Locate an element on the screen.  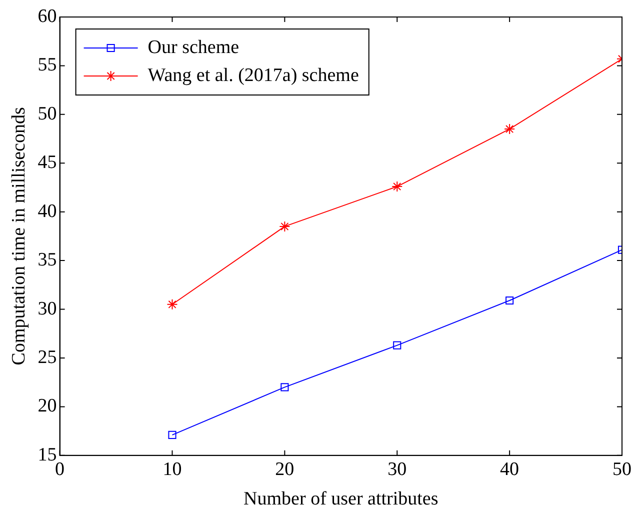
y-tick-label: 45 is located at coordinates (47, 163).